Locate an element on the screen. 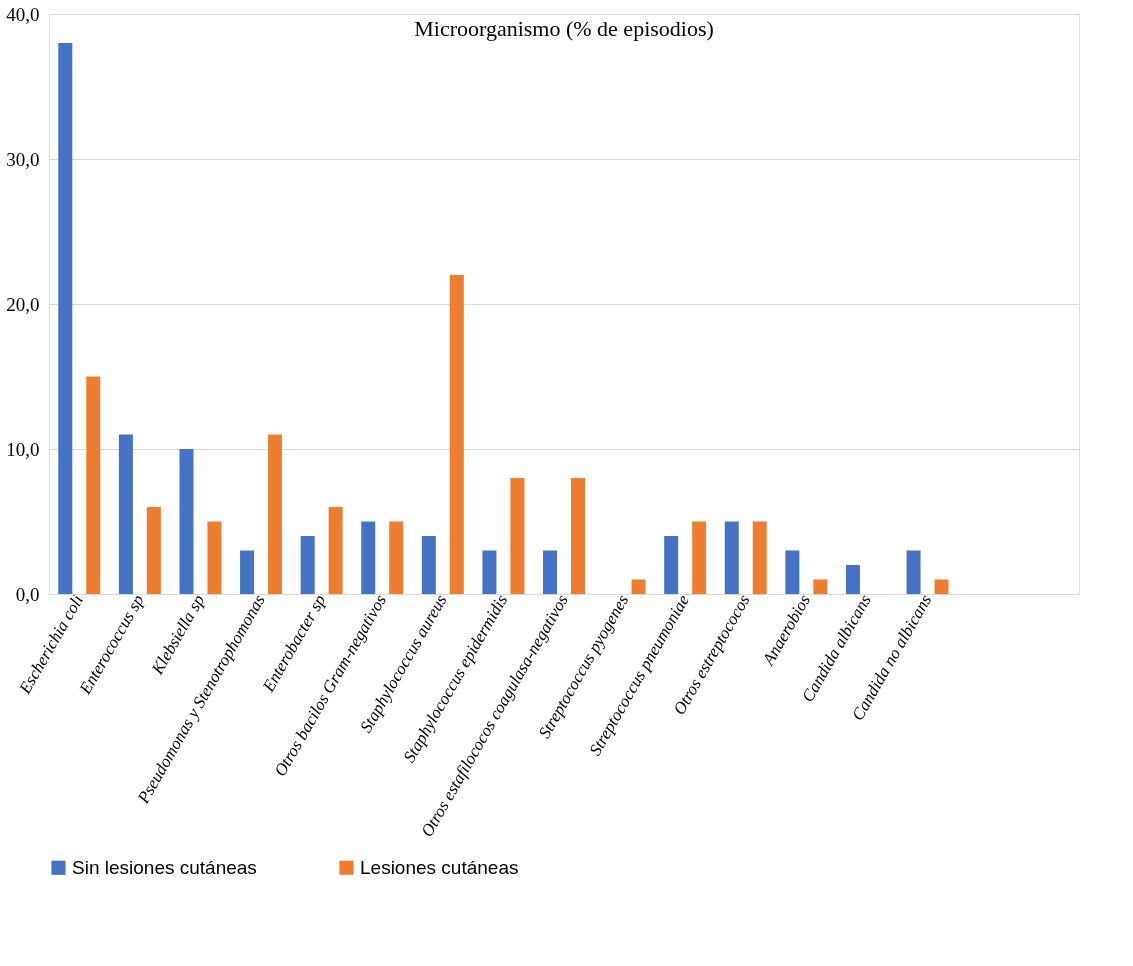  y-tick-label: 20,0 is located at coordinates (23, 304).